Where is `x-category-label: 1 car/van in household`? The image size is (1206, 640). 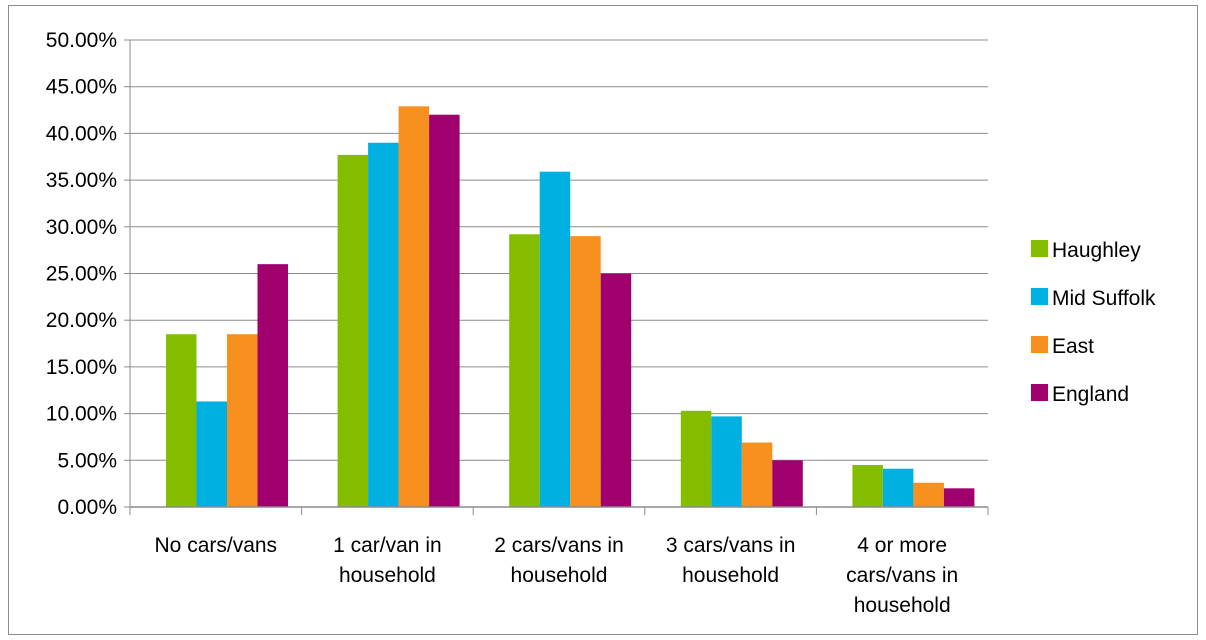 x-category-label: 1 car/van in household is located at coordinates (387, 560).